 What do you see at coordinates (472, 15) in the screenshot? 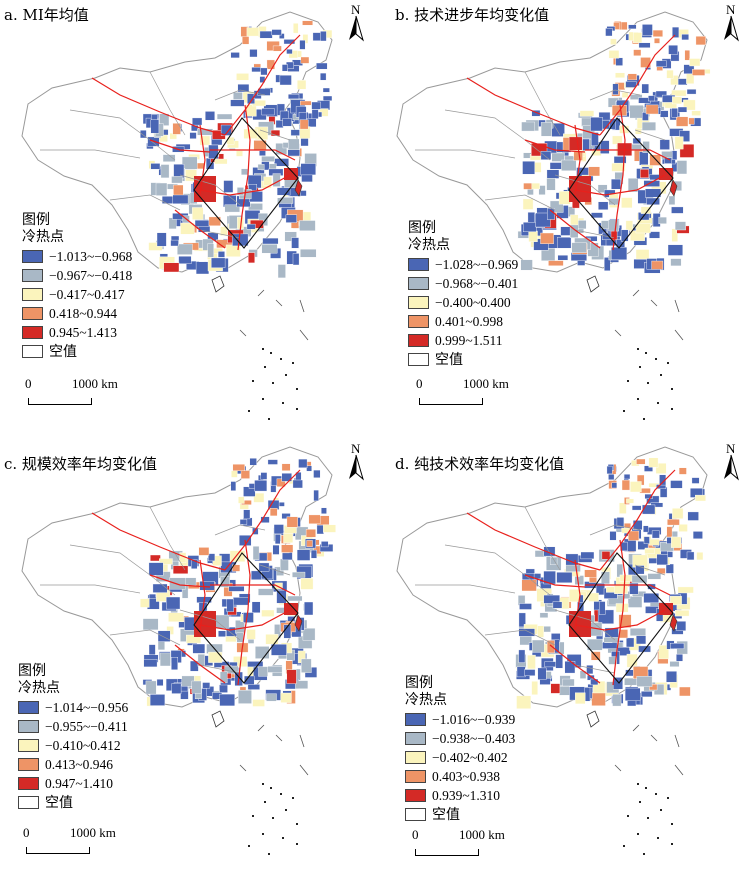
I see `panel-title: b. 技术进步年均变化值` at bounding box center [472, 15].